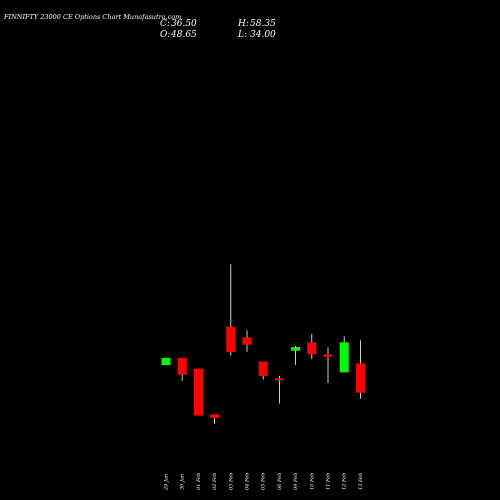  Describe the element at coordinates (165, 24) in the screenshot. I see `close-label: C:` at that location.